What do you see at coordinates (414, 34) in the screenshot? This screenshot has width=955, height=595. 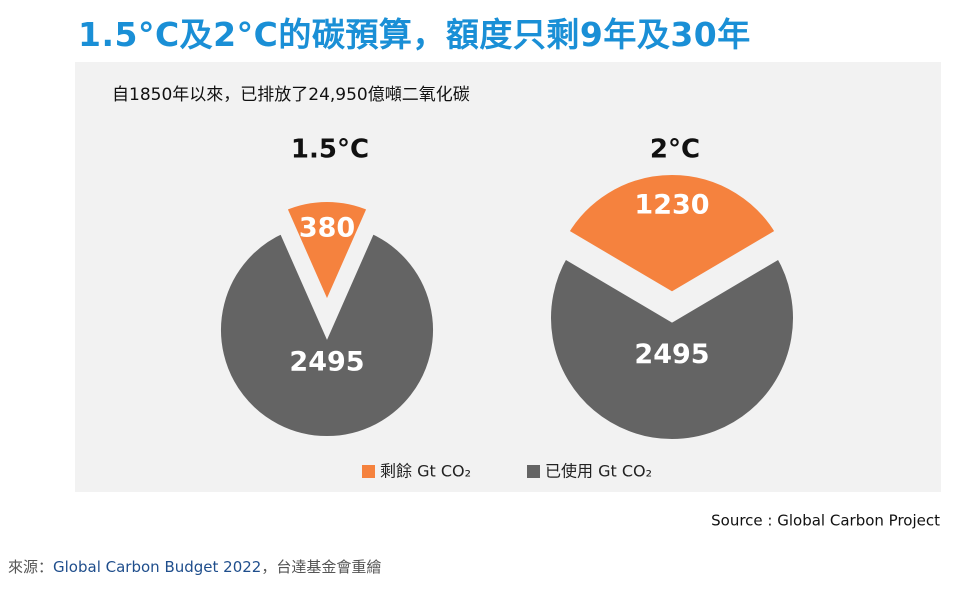 I see `page-title: 1.5°C及2°C的碳預算，額度只剩9年及30年` at bounding box center [414, 34].